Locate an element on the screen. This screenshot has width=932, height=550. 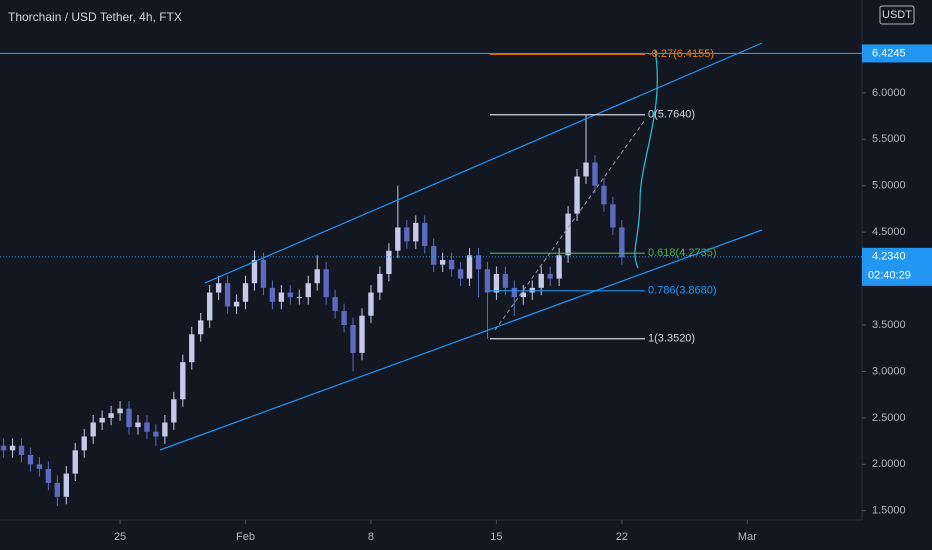
countdown-label: 02:40:29 is located at coordinates (889, 276).